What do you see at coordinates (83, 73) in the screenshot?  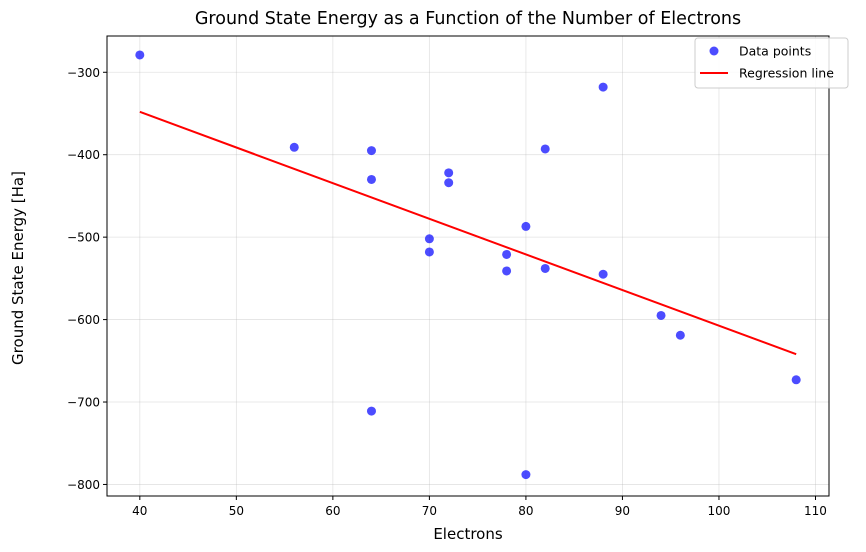 I see `y-tick-label: −300` at bounding box center [83, 73].